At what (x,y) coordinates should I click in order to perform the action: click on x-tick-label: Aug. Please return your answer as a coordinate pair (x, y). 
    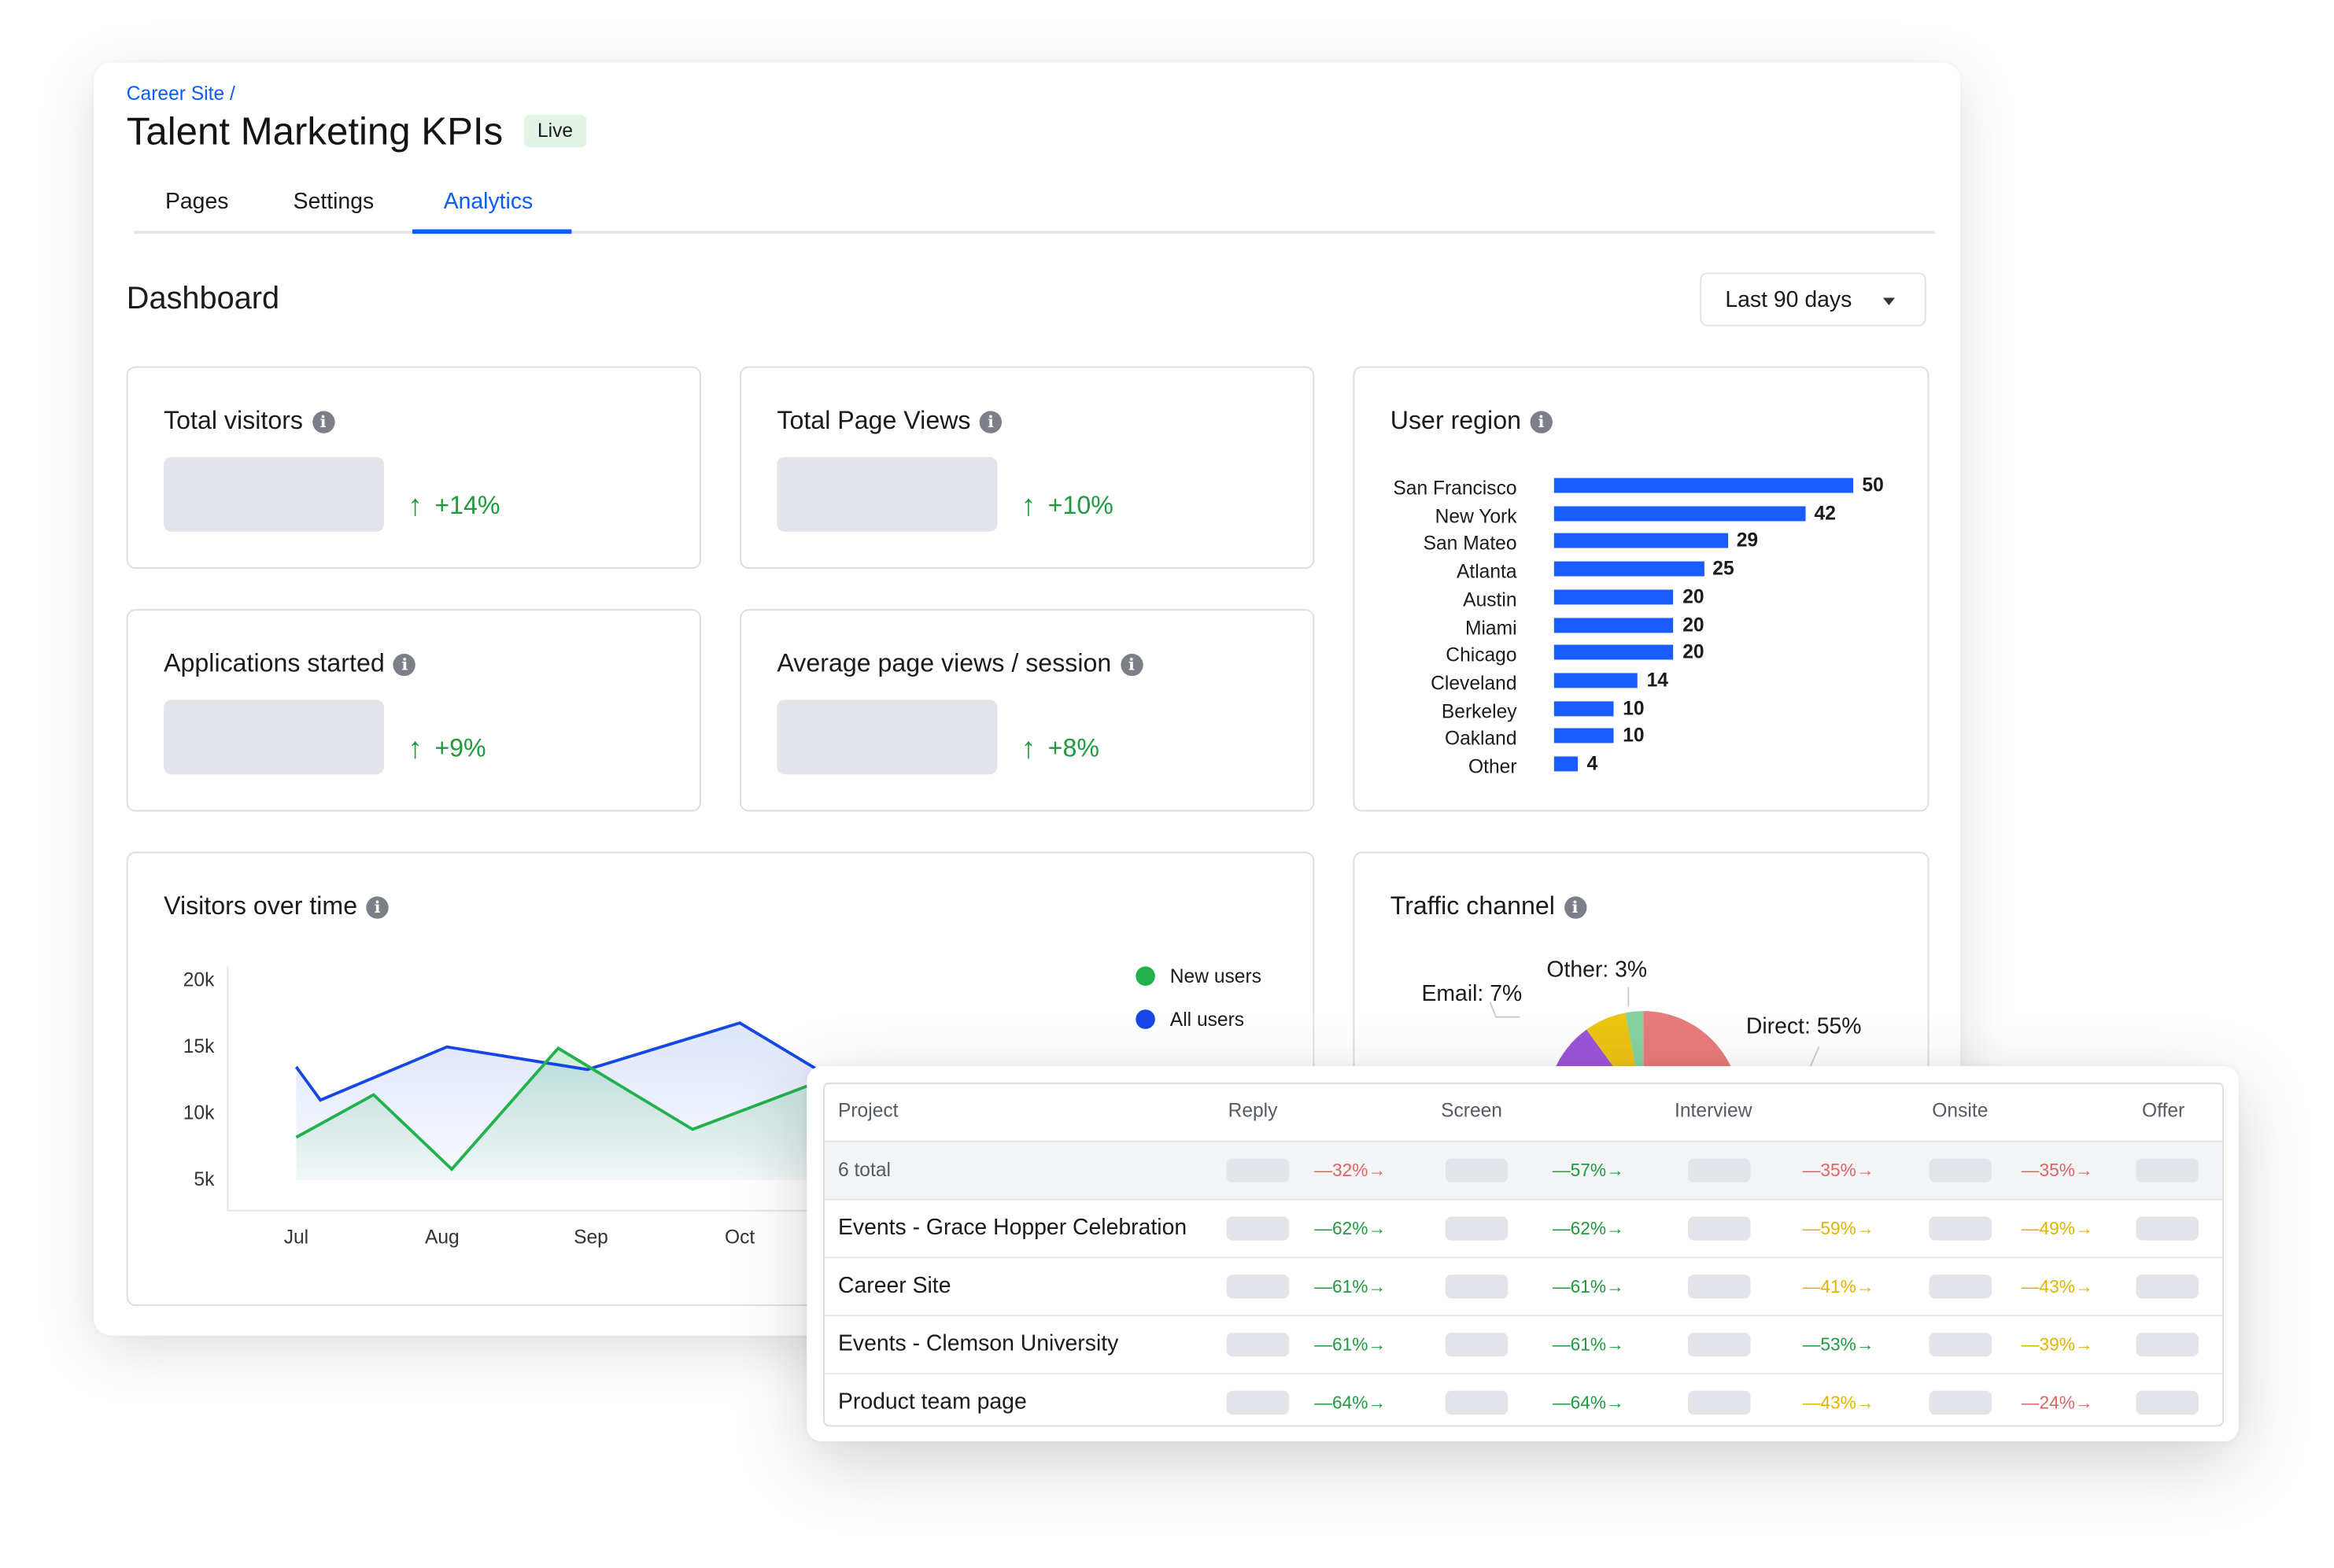
    Looking at the image, I should click on (442, 1238).